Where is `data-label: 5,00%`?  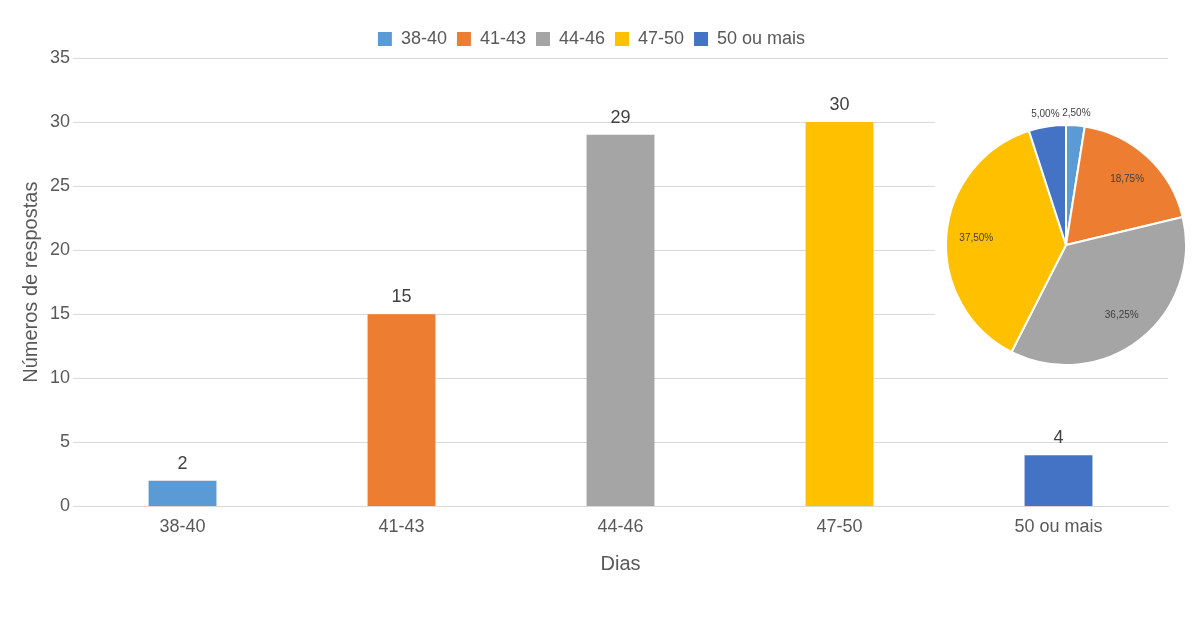
data-label: 5,00% is located at coordinates (1045, 114).